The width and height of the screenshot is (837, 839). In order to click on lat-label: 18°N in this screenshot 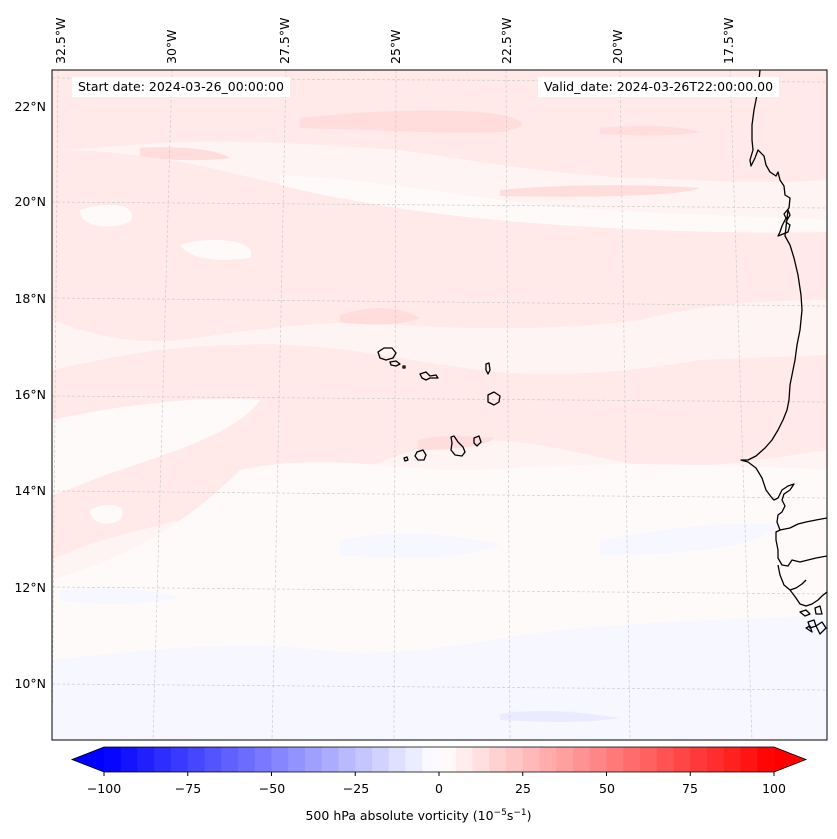, I will do `click(30, 298)`.